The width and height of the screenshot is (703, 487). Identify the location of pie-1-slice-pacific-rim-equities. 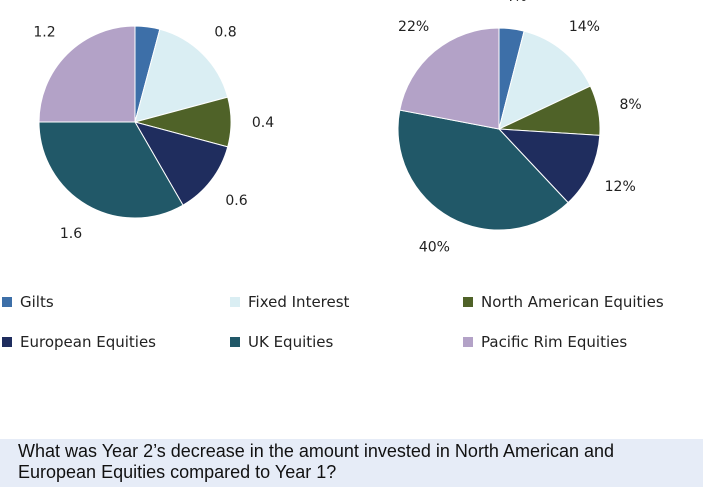
(87, 74).